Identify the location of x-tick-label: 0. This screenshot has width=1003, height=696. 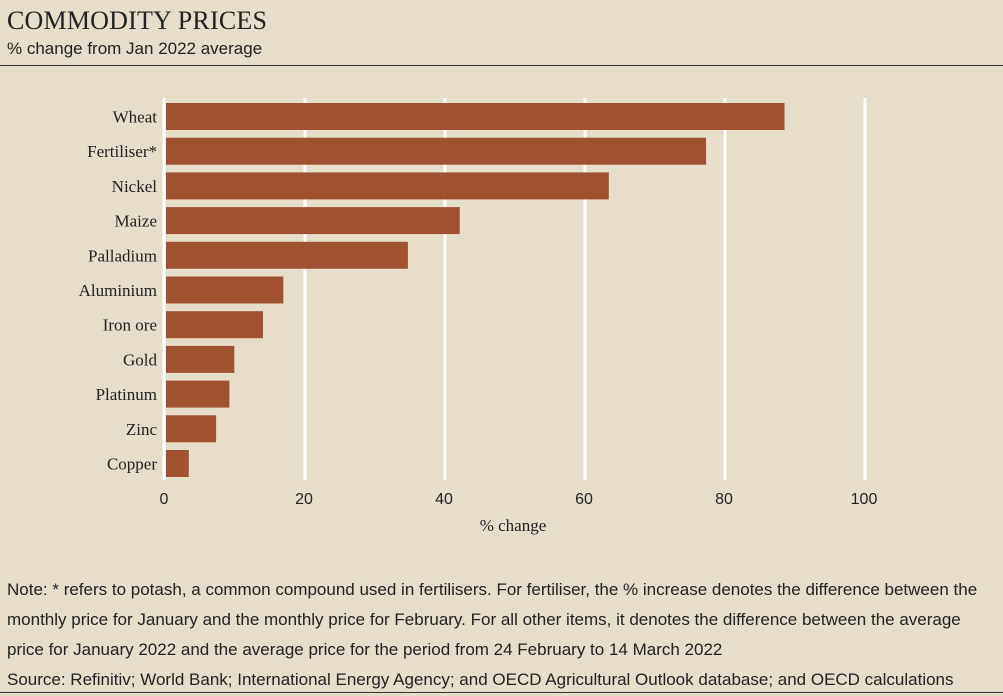
(164, 499).